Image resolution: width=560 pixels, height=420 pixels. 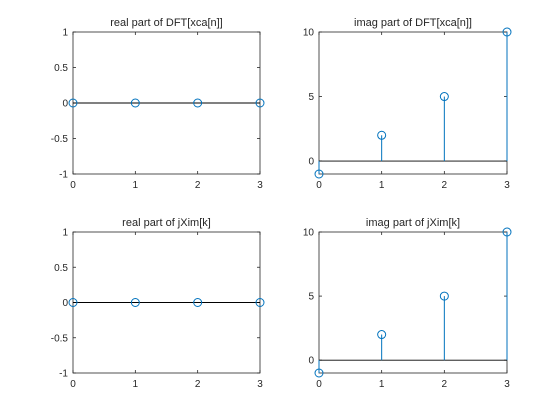 What do you see at coordinates (413, 223) in the screenshot?
I see `subplot-title: imag part of jXim[k]` at bounding box center [413, 223].